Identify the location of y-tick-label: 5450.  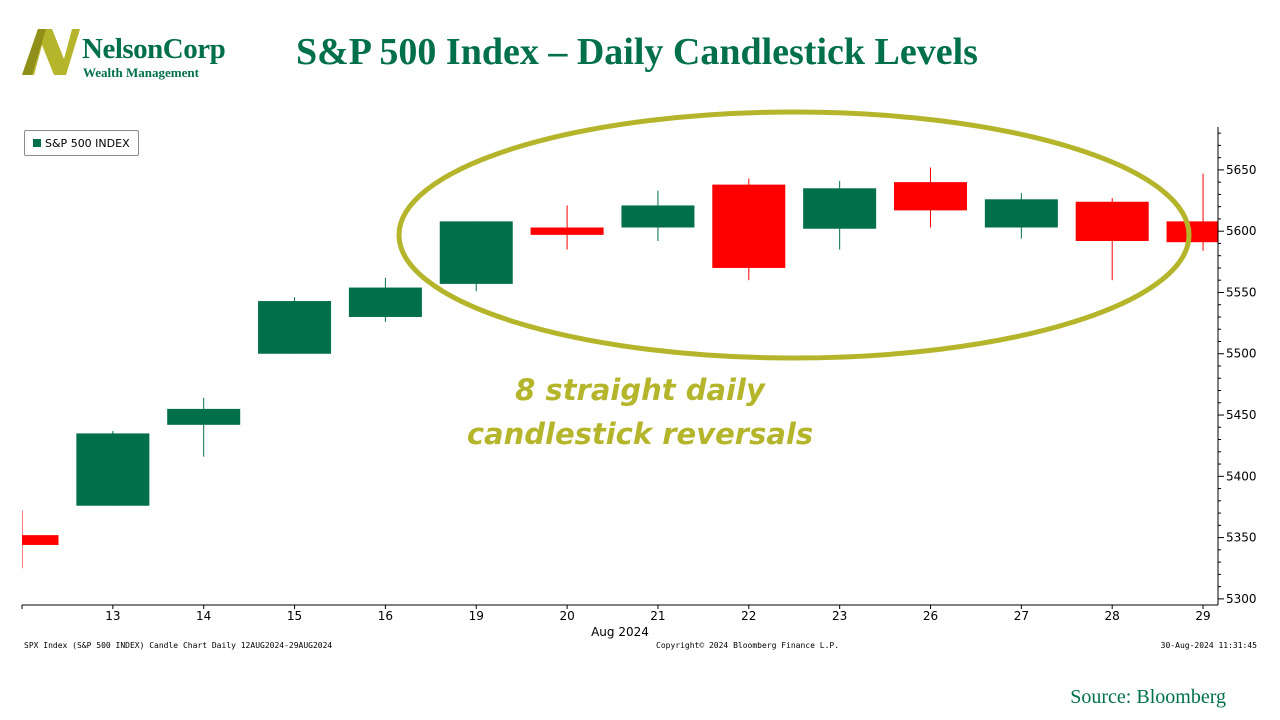
(1241, 415).